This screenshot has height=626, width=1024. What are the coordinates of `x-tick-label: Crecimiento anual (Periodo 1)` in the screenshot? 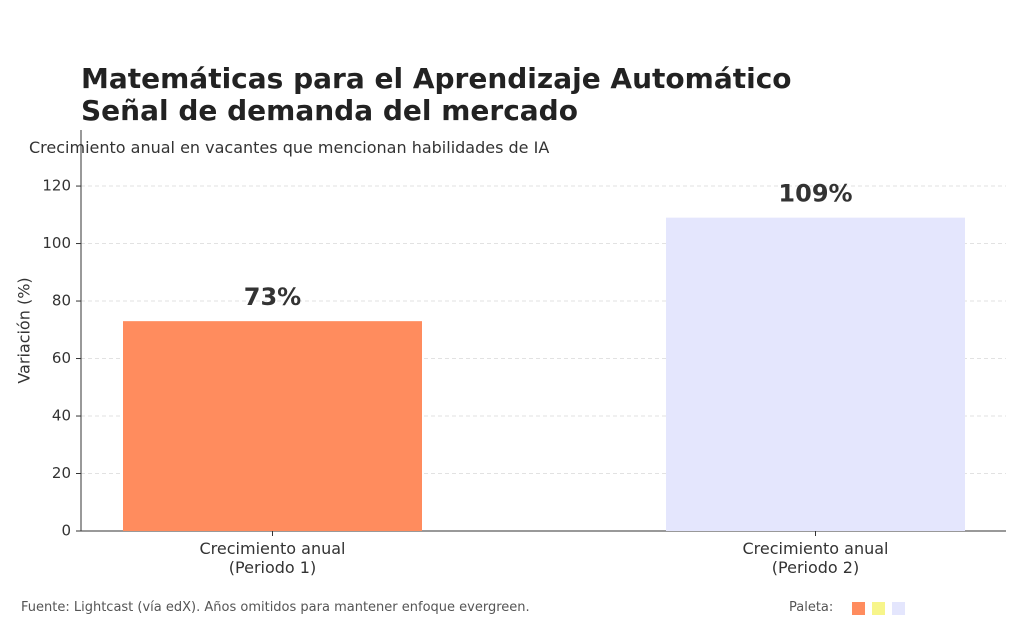 It's located at (272, 558).